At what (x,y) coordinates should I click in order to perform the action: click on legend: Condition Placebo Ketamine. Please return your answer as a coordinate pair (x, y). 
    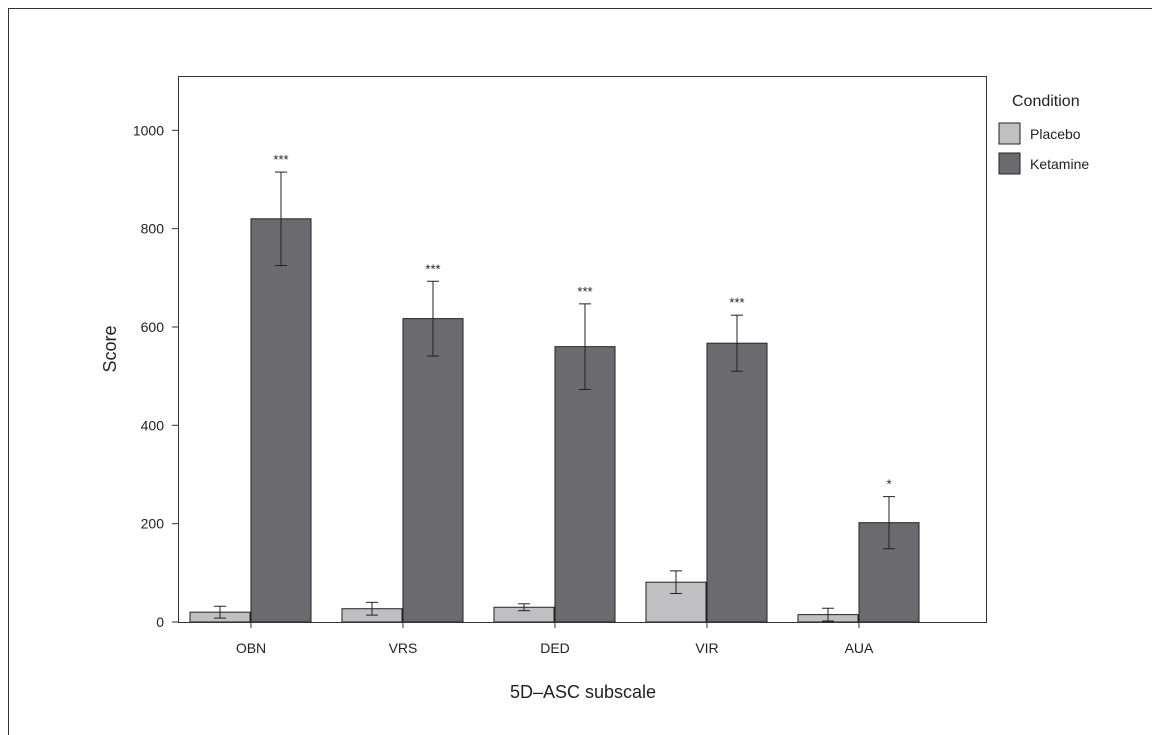
    Looking at the image, I should click on (1043, 134).